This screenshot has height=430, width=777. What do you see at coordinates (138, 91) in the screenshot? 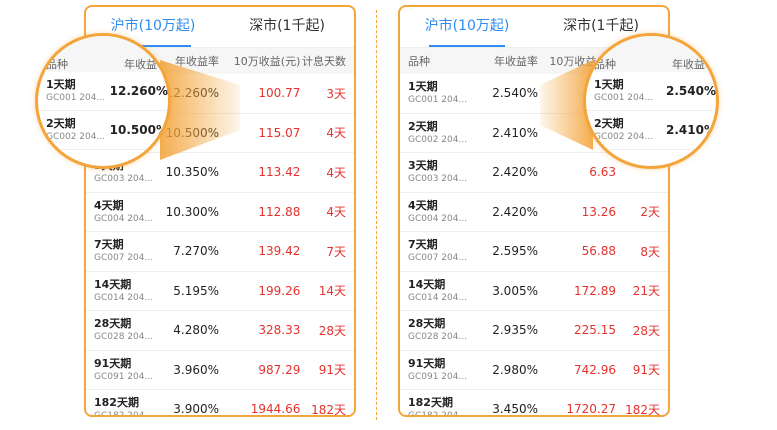
I see `annual-rate: 12.260%` at bounding box center [138, 91].